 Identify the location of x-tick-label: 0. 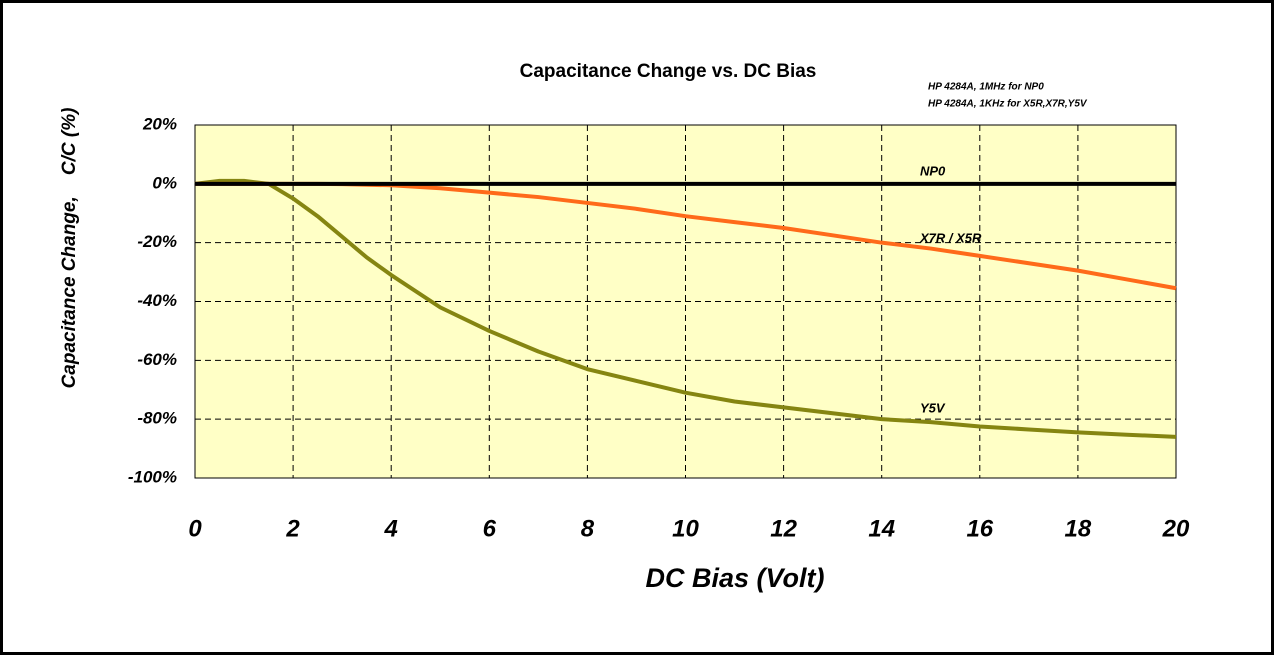
(195, 528).